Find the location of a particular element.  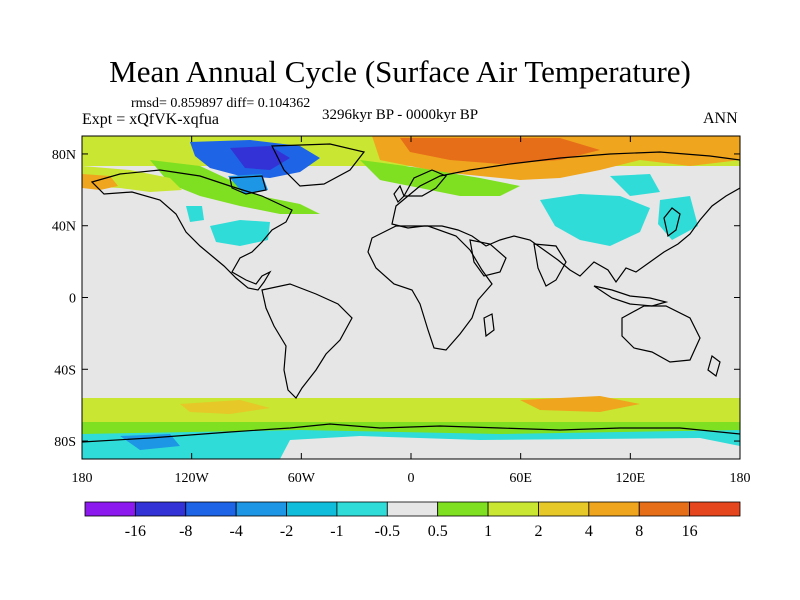

region-mongolia-cyan is located at coordinates (635, 185).